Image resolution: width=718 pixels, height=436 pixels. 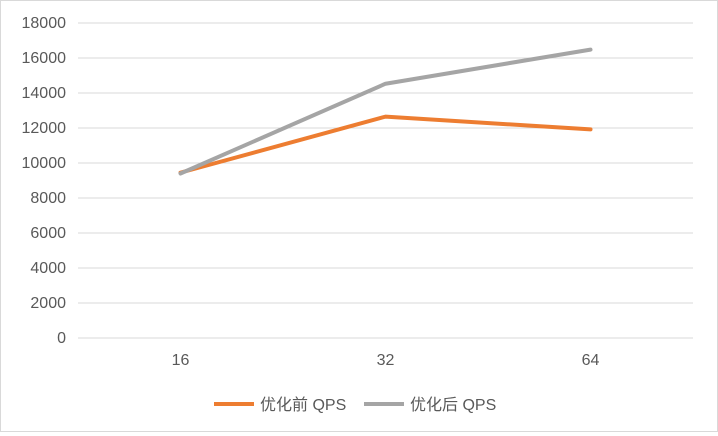 I want to click on y-tick-label: 6000, so click(x=48, y=233).